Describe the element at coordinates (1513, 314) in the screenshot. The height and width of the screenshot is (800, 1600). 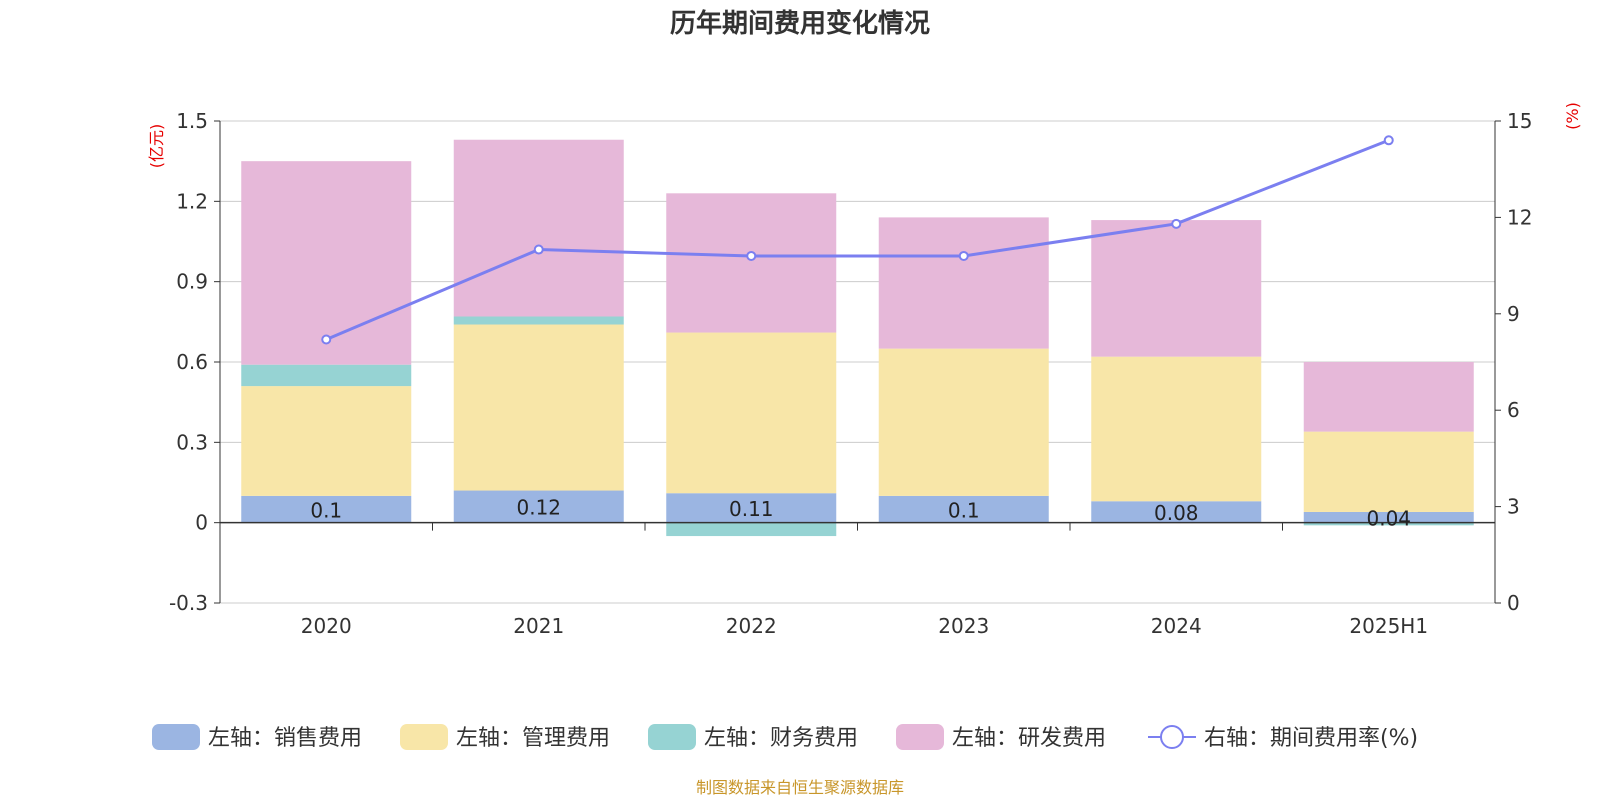
I see `right-axis-tick-label: 9` at that location.